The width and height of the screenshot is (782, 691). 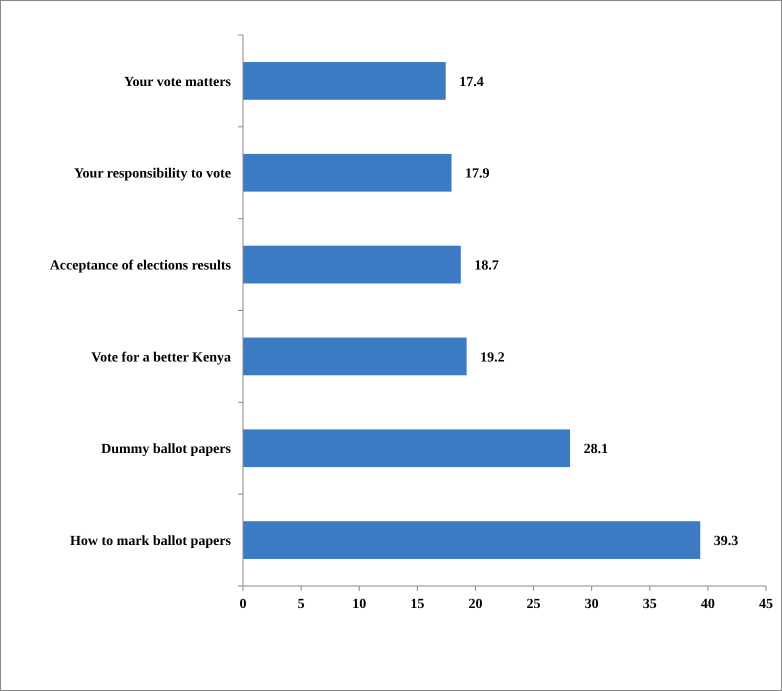 What do you see at coordinates (301, 604) in the screenshot?
I see `x-tick-label: 5` at bounding box center [301, 604].